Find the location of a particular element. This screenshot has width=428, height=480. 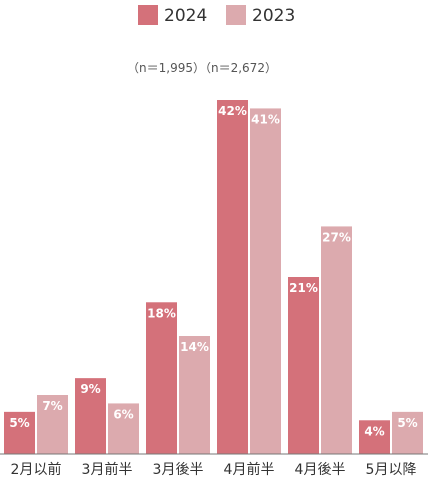

value-label-2024-1: 9% is located at coordinates (90, 389).